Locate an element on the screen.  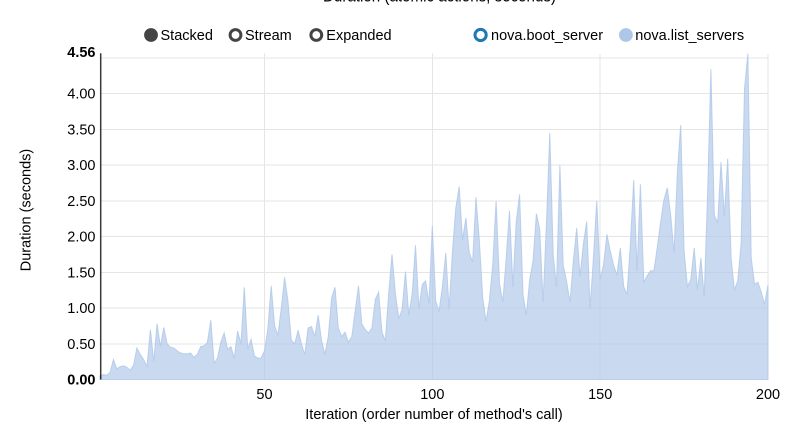
svg-text: Stacked is located at coordinates (187, 36).